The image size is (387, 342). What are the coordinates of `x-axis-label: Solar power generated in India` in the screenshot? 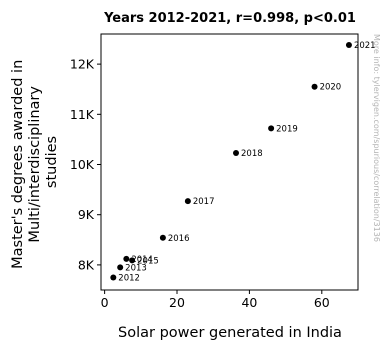 It's located at (230, 333).